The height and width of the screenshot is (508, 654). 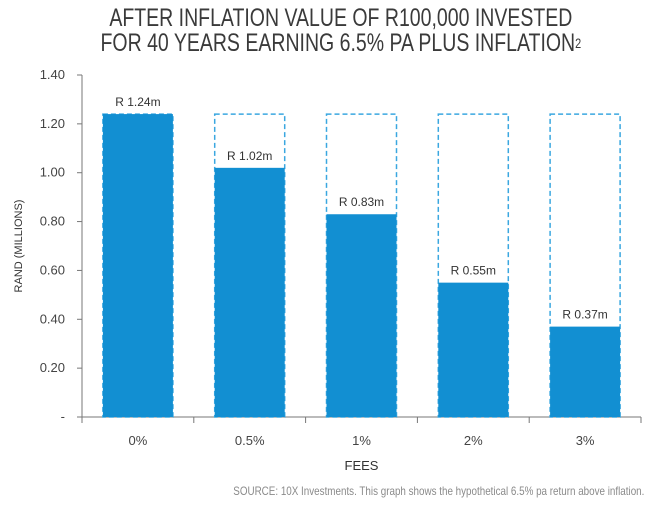 I want to click on y-tick-label: 1.00, so click(x=52, y=172).